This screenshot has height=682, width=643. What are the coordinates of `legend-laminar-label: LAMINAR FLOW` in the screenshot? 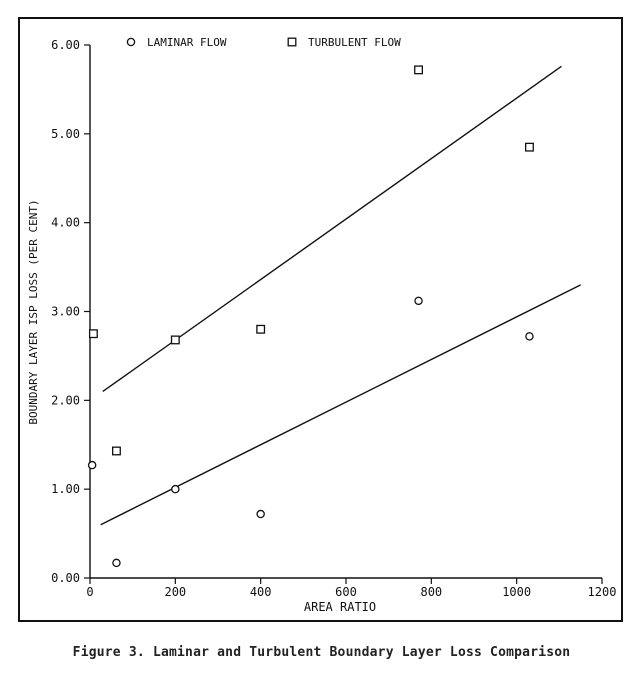 It's located at (187, 42).